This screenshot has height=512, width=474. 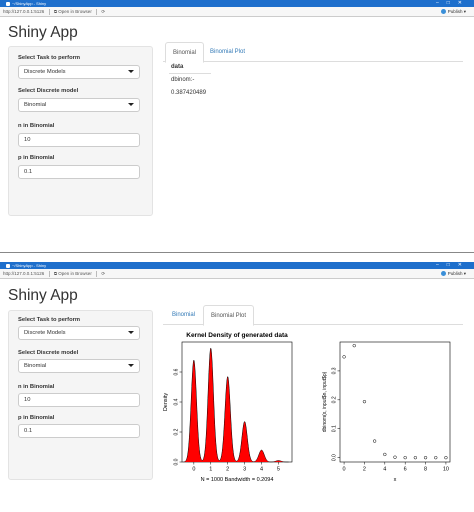 I want to click on dbinom-x-tick-label: 10, so click(x=446, y=470).